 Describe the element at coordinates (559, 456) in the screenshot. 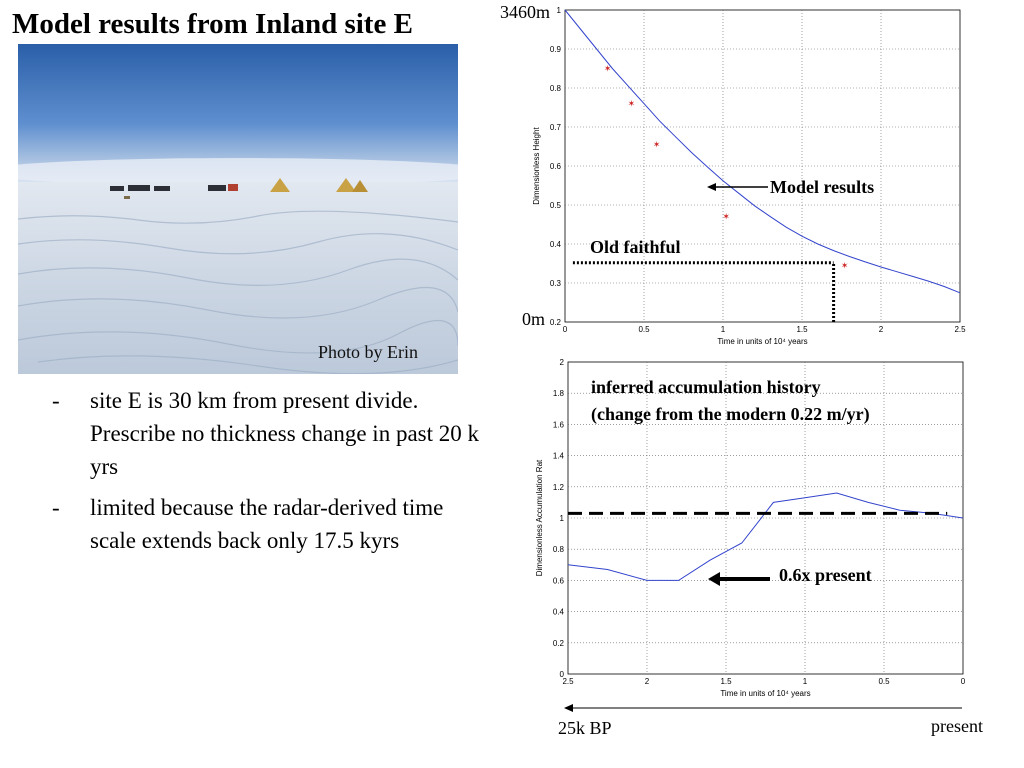

I see `y-tick-label: 1.4` at that location.